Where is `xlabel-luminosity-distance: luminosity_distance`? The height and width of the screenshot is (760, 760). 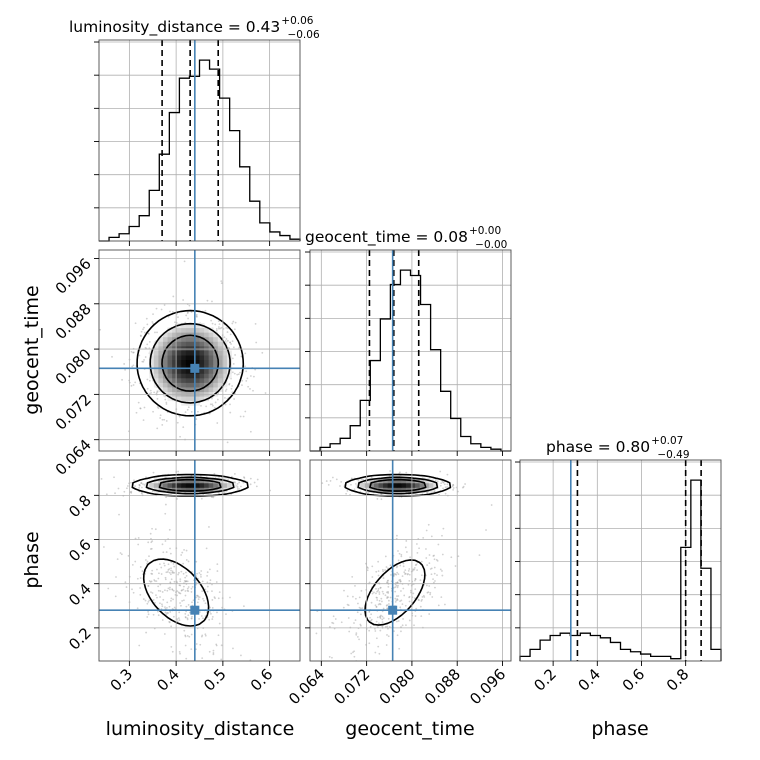 xlabel-luminosity-distance: luminosity_distance is located at coordinates (200, 729).